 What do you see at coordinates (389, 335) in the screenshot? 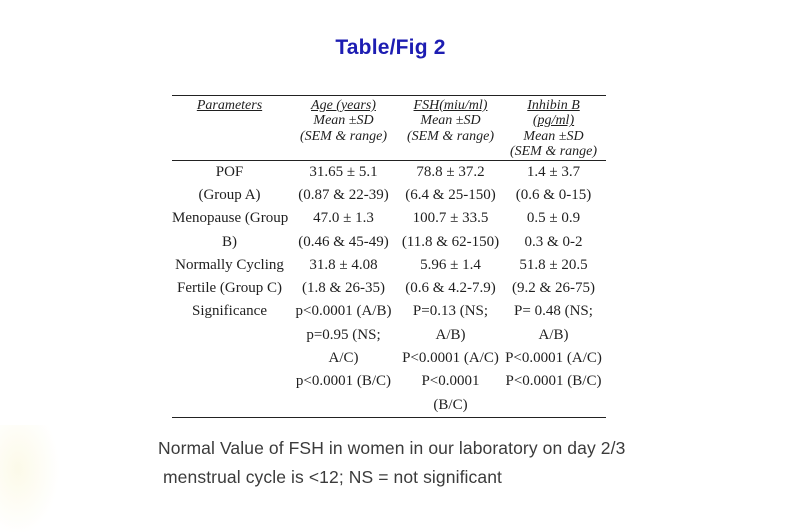
I see `table-row: p=0.95 (NS; A/B) A/B)` at bounding box center [389, 335].